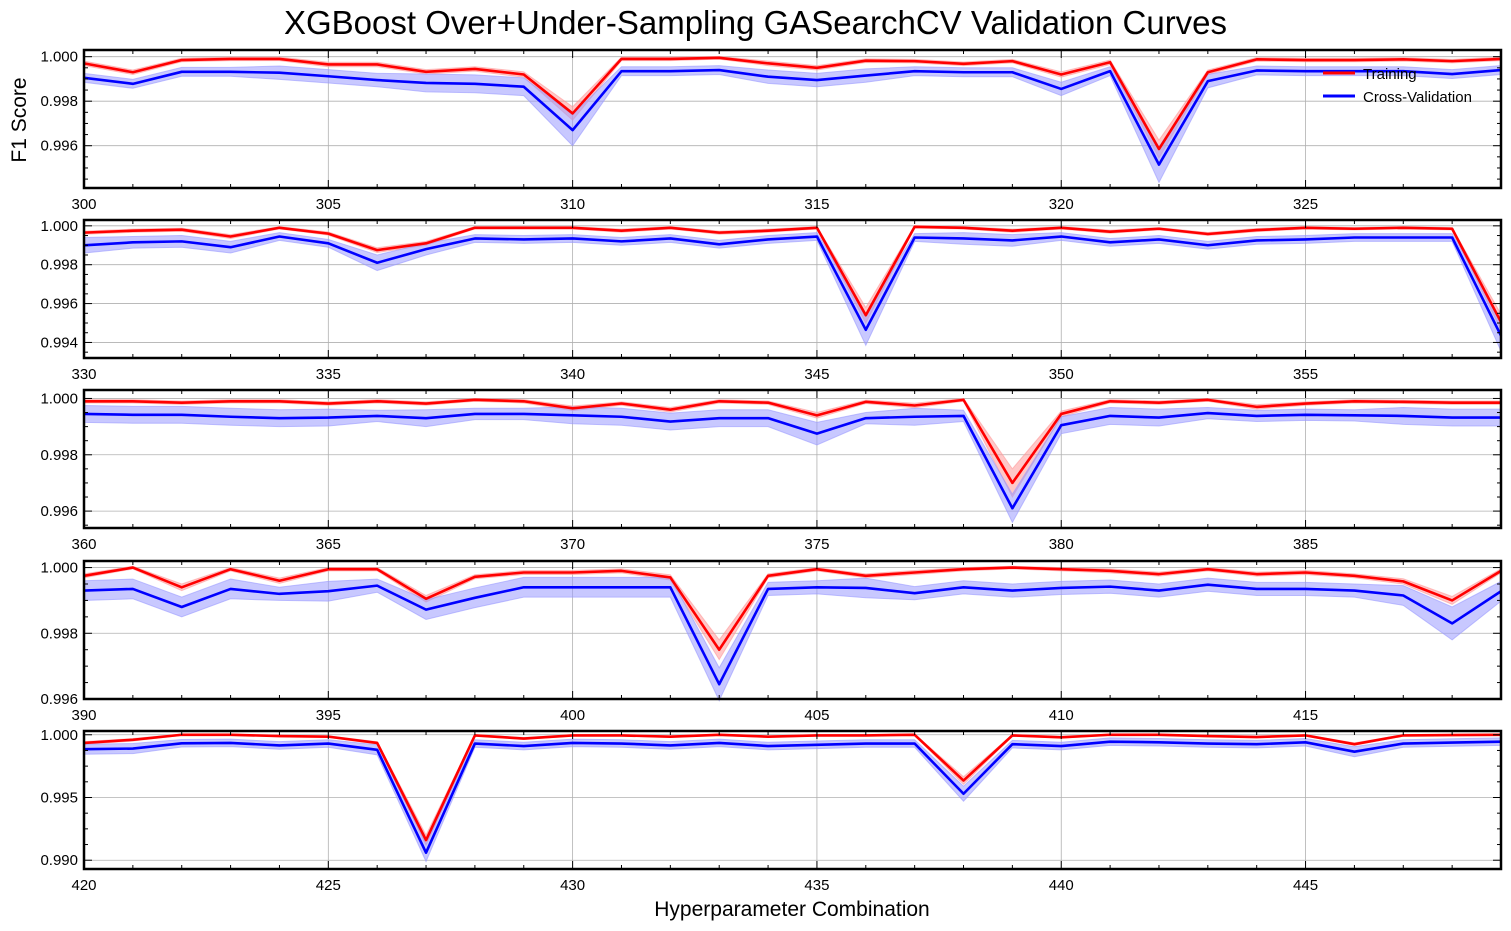  Describe the element at coordinates (83, 204) in the screenshot. I see `x-tick-label: 300` at that location.